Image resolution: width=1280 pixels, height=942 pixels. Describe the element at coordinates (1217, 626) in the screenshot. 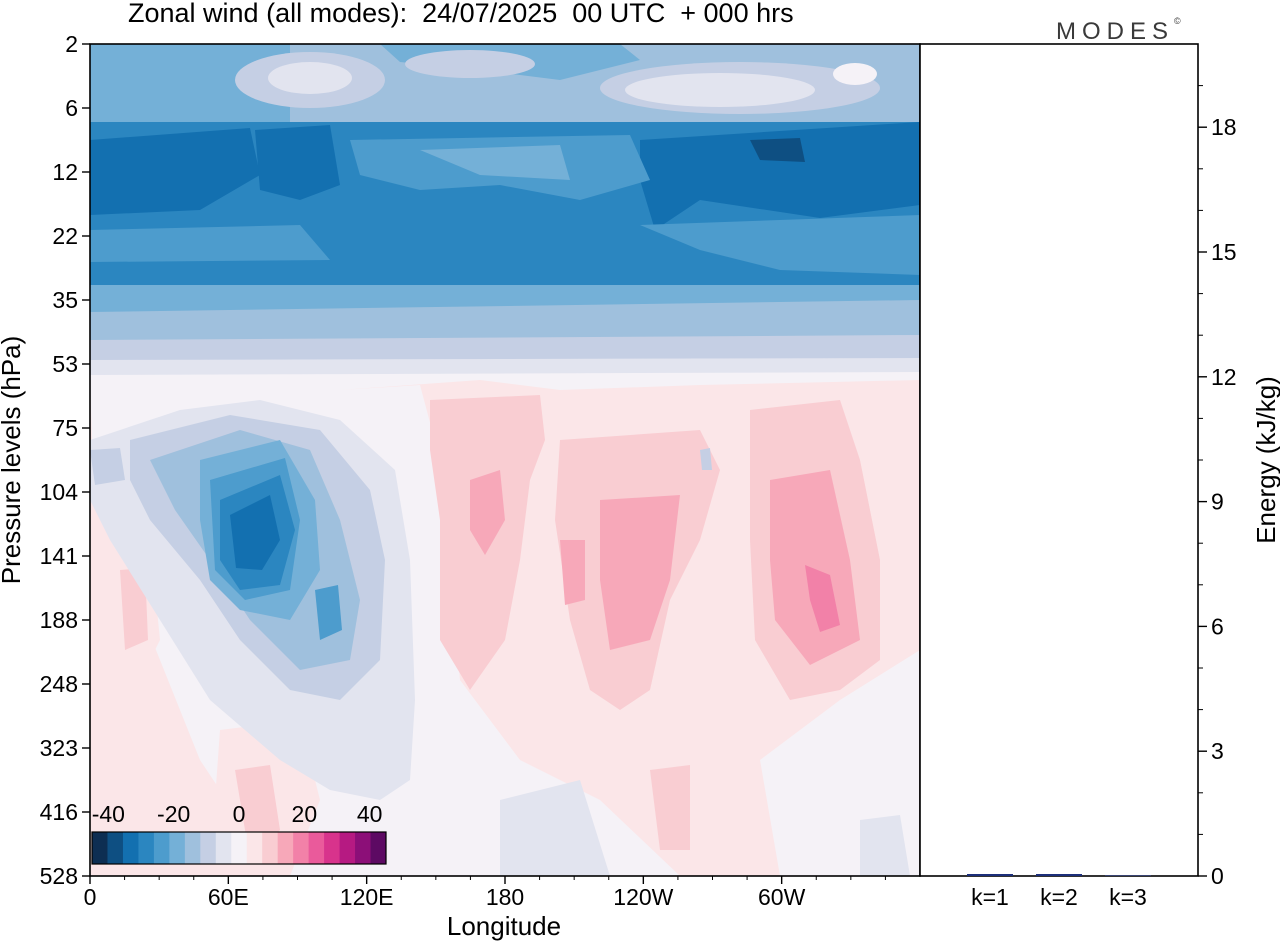

I see `energy-y-tick-label: 6` at that location.